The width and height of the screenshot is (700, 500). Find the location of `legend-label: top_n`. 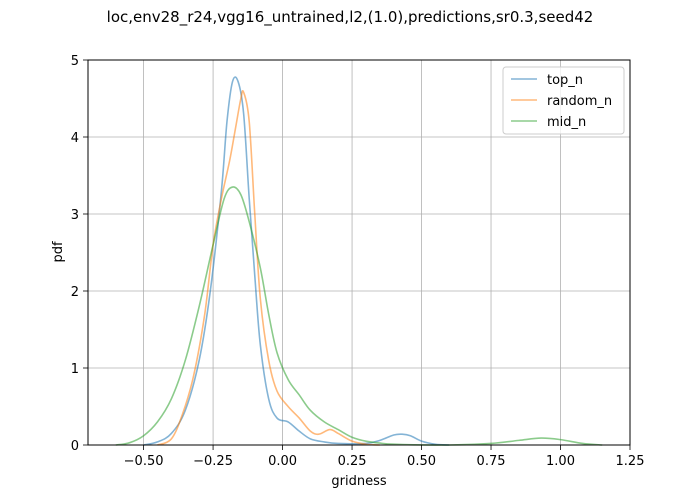

legend-label: top_n is located at coordinates (565, 80).